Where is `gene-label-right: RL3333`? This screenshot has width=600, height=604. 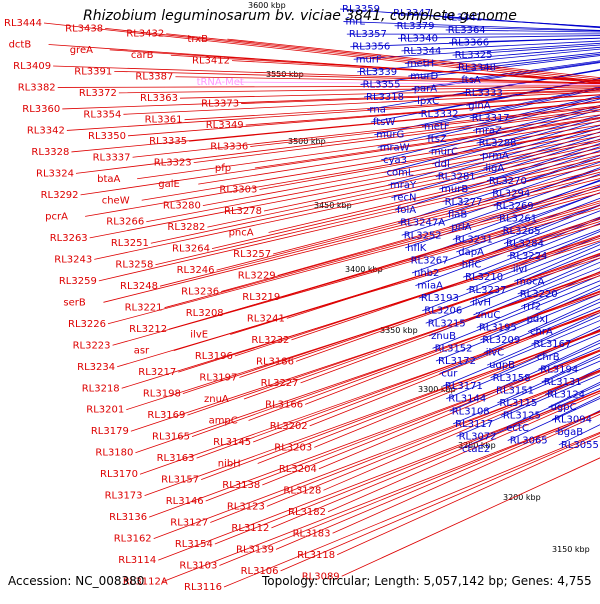
gene-label-right: RL3333 is located at coordinates (484, 93).